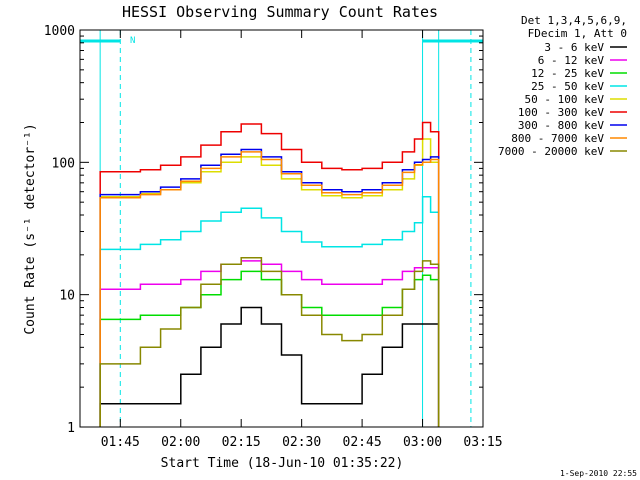 The image size is (640, 480). Describe the element at coordinates (577, 33) in the screenshot. I see `legend-header-line-2: FDecim 1, Att 0` at that location.